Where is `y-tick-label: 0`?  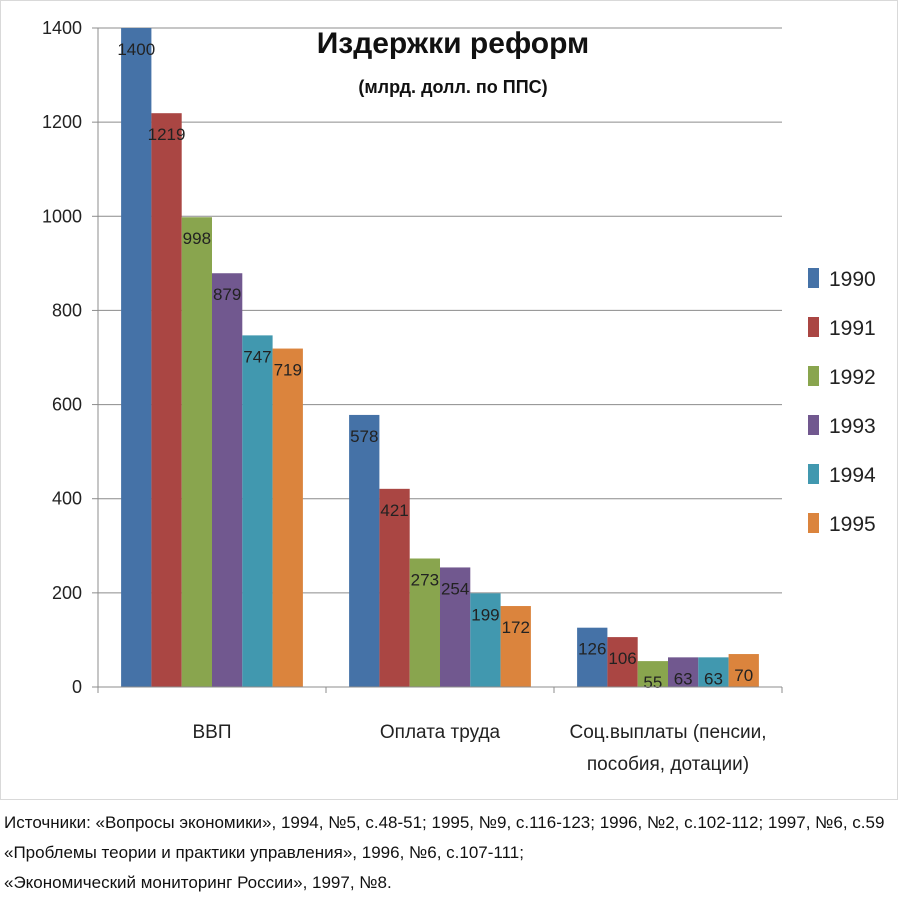
y-tick-label: 0 is located at coordinates (77, 687).